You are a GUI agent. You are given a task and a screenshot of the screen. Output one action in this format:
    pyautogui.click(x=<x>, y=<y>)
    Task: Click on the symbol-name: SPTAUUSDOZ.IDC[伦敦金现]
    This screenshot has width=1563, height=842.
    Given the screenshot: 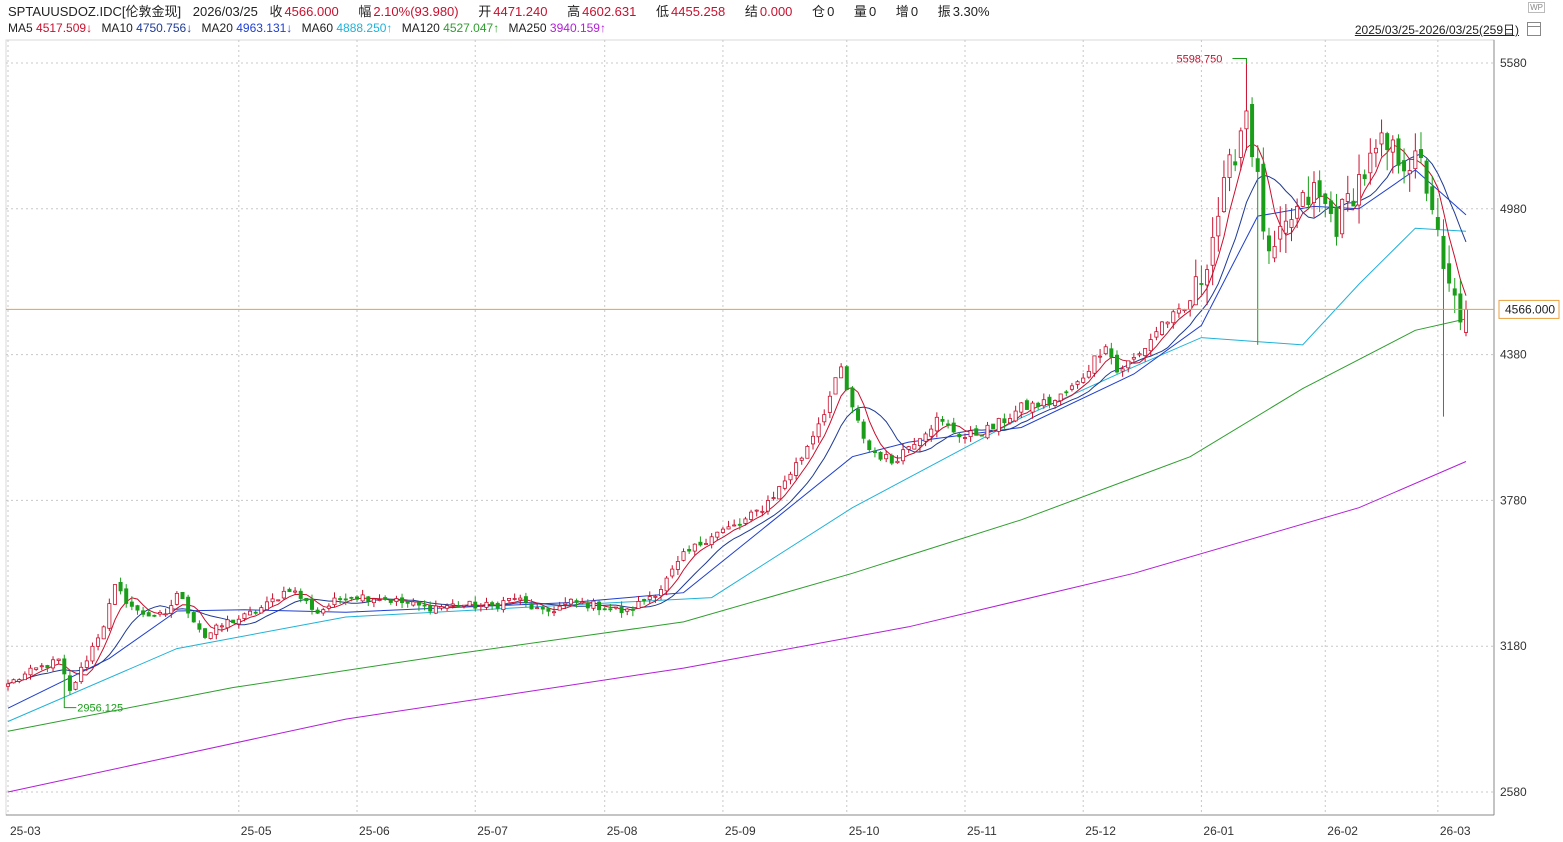 What is the action you would take?
    pyautogui.click(x=95, y=11)
    